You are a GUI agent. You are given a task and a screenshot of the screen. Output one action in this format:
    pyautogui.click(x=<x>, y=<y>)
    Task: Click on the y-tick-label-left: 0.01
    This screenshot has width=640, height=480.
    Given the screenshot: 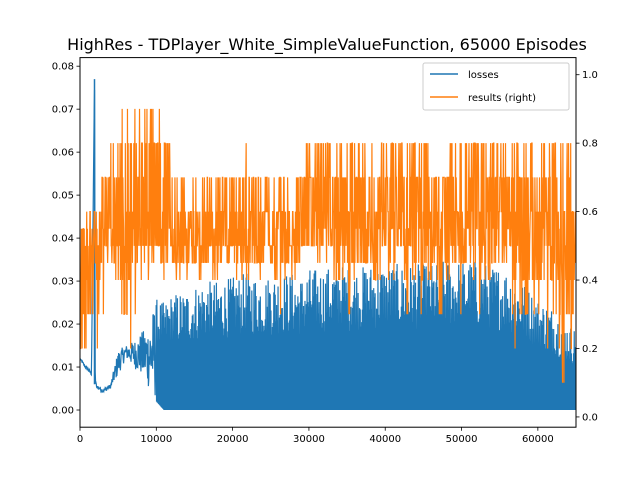 What is the action you would take?
    pyautogui.click(x=63, y=368)
    